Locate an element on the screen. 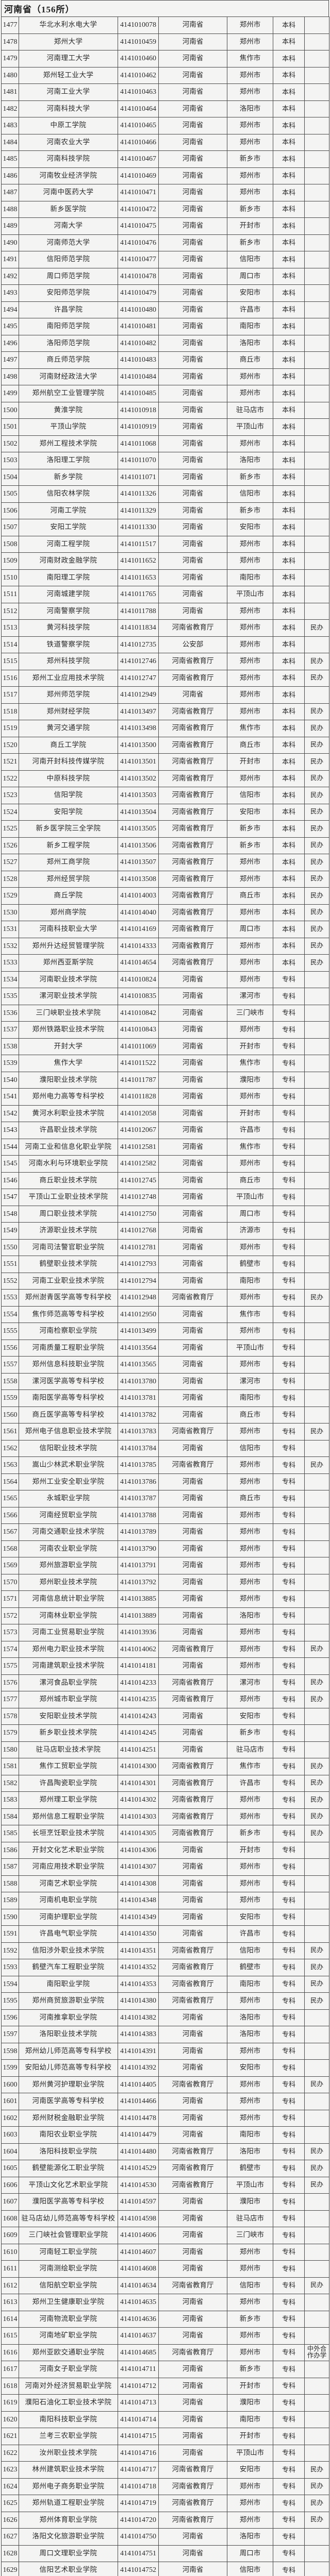 The image size is (330, 2576). school-name-cell: 商丘医学高等专科学校 is located at coordinates (68, 1414).